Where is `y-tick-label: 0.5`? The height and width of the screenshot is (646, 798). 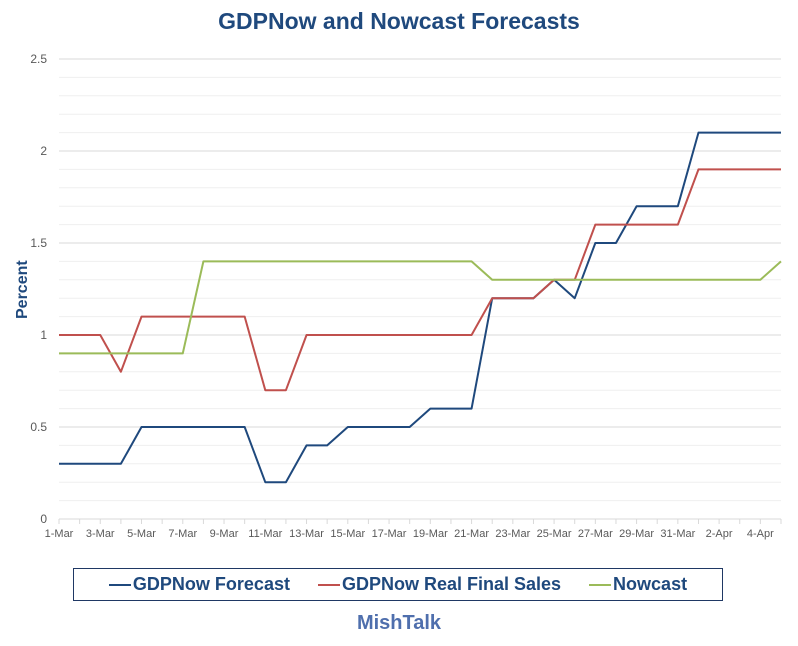 y-tick-label: 0.5 is located at coordinates (38, 427).